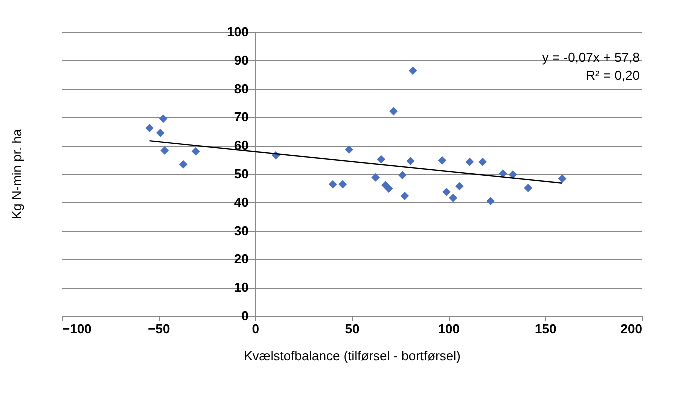  Describe the element at coordinates (613, 75) in the screenshot. I see `annotation: R² = 0,20` at that location.